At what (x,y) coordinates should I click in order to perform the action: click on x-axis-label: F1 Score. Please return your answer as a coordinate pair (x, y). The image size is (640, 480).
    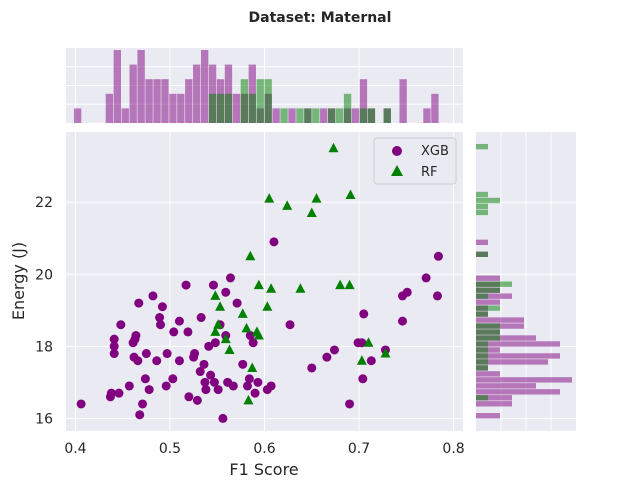
    Looking at the image, I should click on (263, 469).